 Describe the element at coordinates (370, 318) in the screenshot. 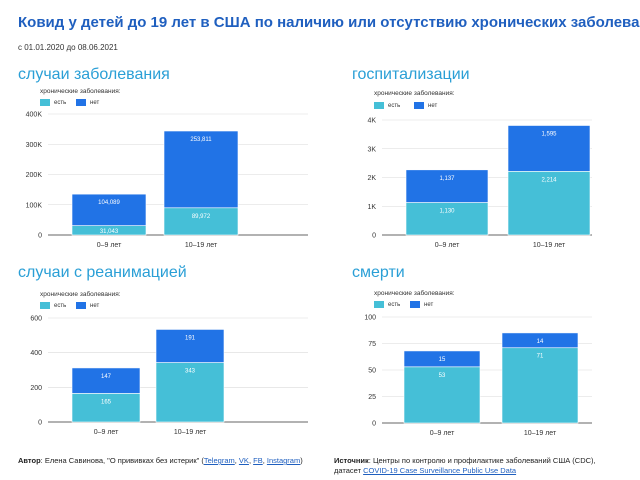

I see `y-tick-label: 100` at that location.